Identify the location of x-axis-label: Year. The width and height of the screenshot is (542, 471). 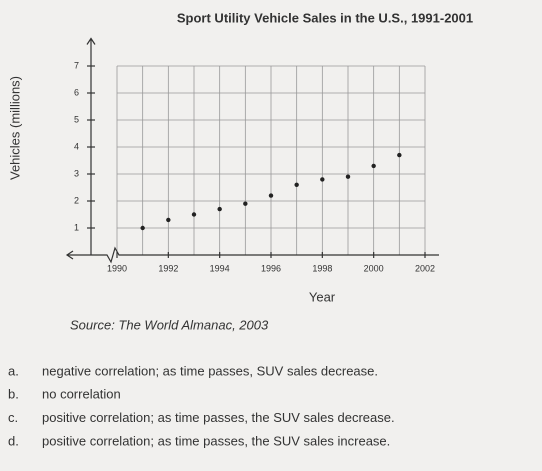
(322, 296).